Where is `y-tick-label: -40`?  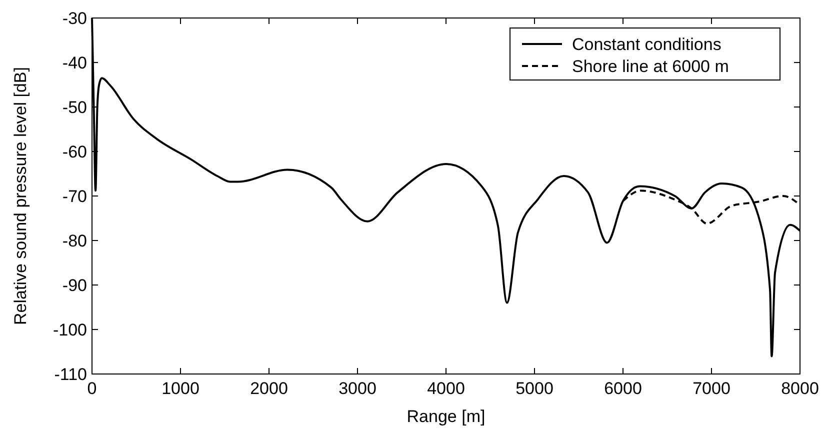 y-tick-label: -40 is located at coordinates (74, 63).